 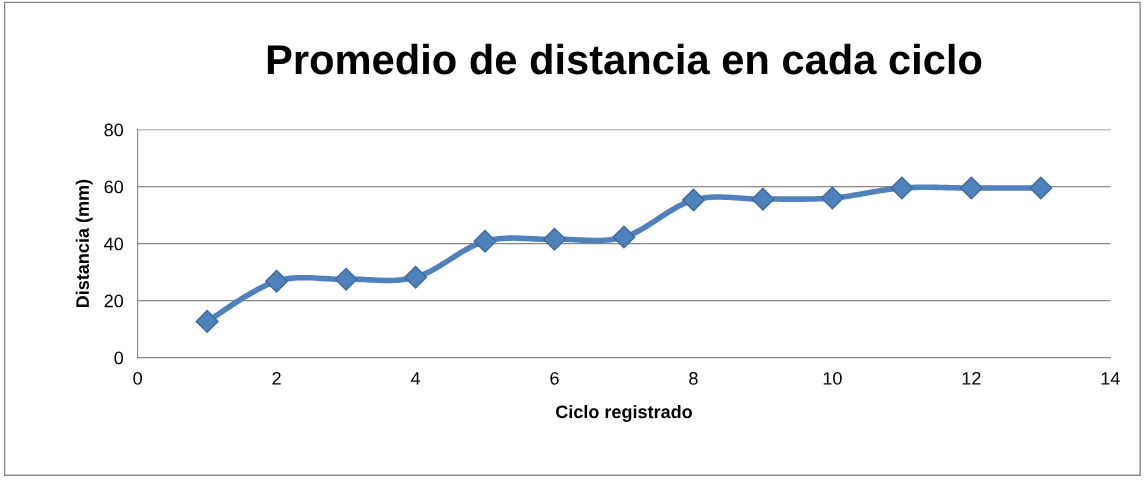 What do you see at coordinates (84, 243) in the screenshot?
I see `y-axis-title: Distancia (mm)` at bounding box center [84, 243].